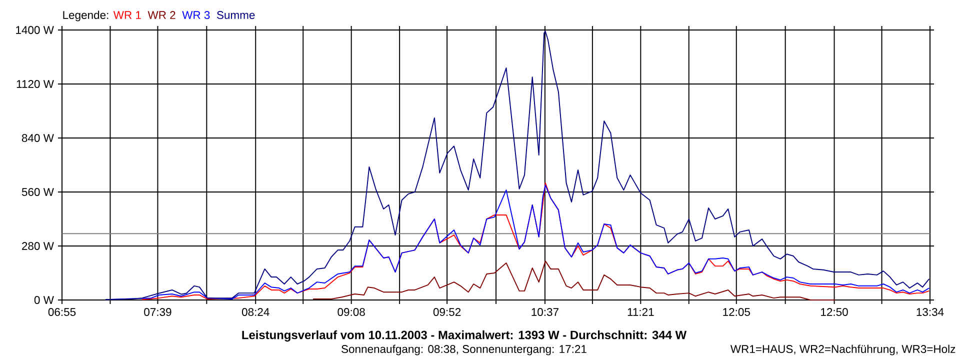 Image resolution: width=960 pixels, height=360 pixels. Describe the element at coordinates (158, 312) in the screenshot. I see `x-tick-label: 07:39` at that location.